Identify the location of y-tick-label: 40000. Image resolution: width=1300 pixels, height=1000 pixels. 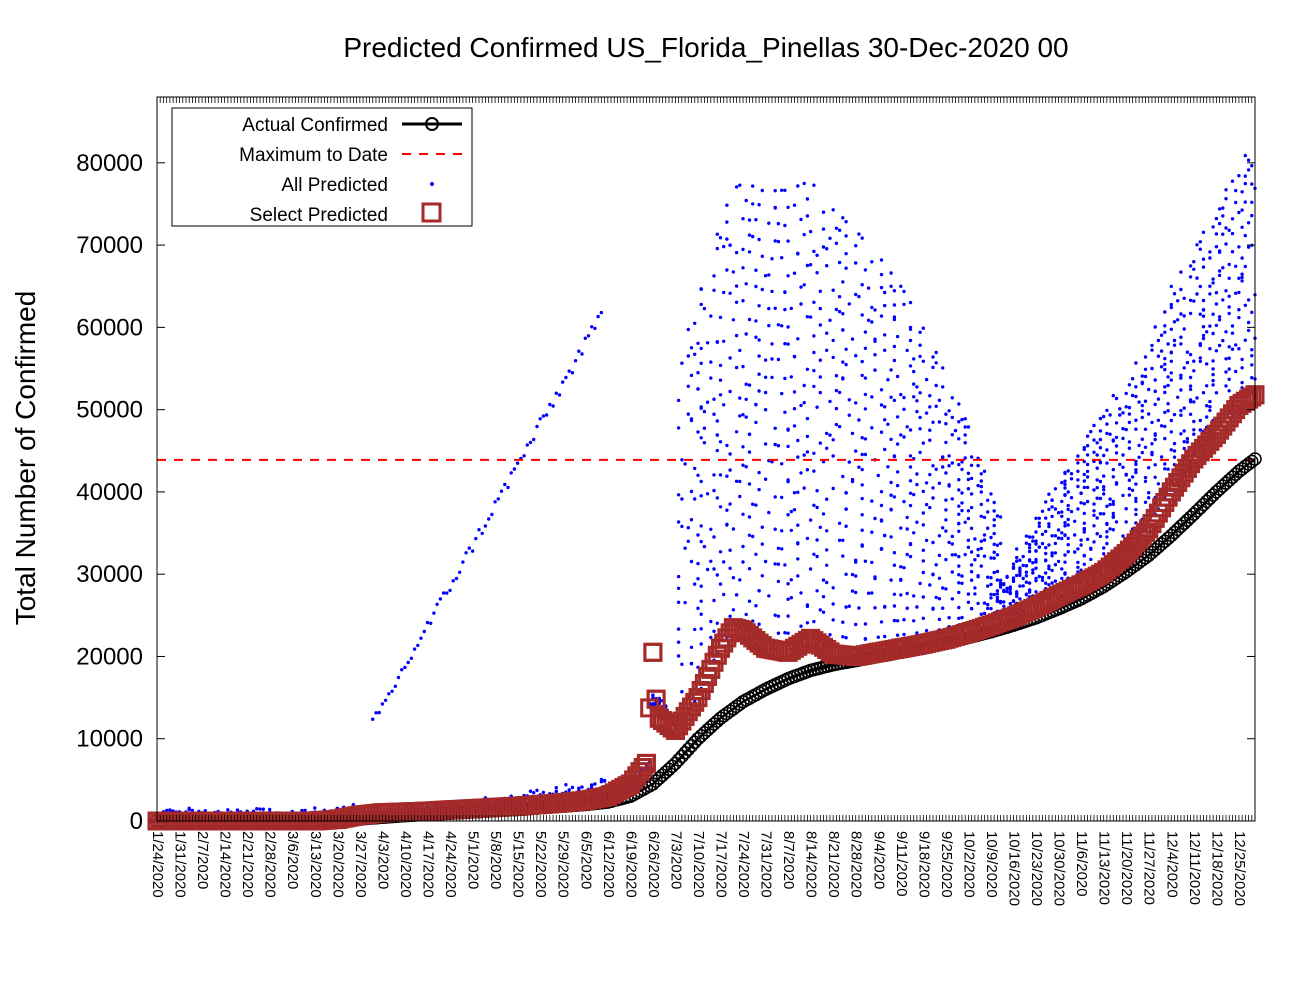
(109, 492).